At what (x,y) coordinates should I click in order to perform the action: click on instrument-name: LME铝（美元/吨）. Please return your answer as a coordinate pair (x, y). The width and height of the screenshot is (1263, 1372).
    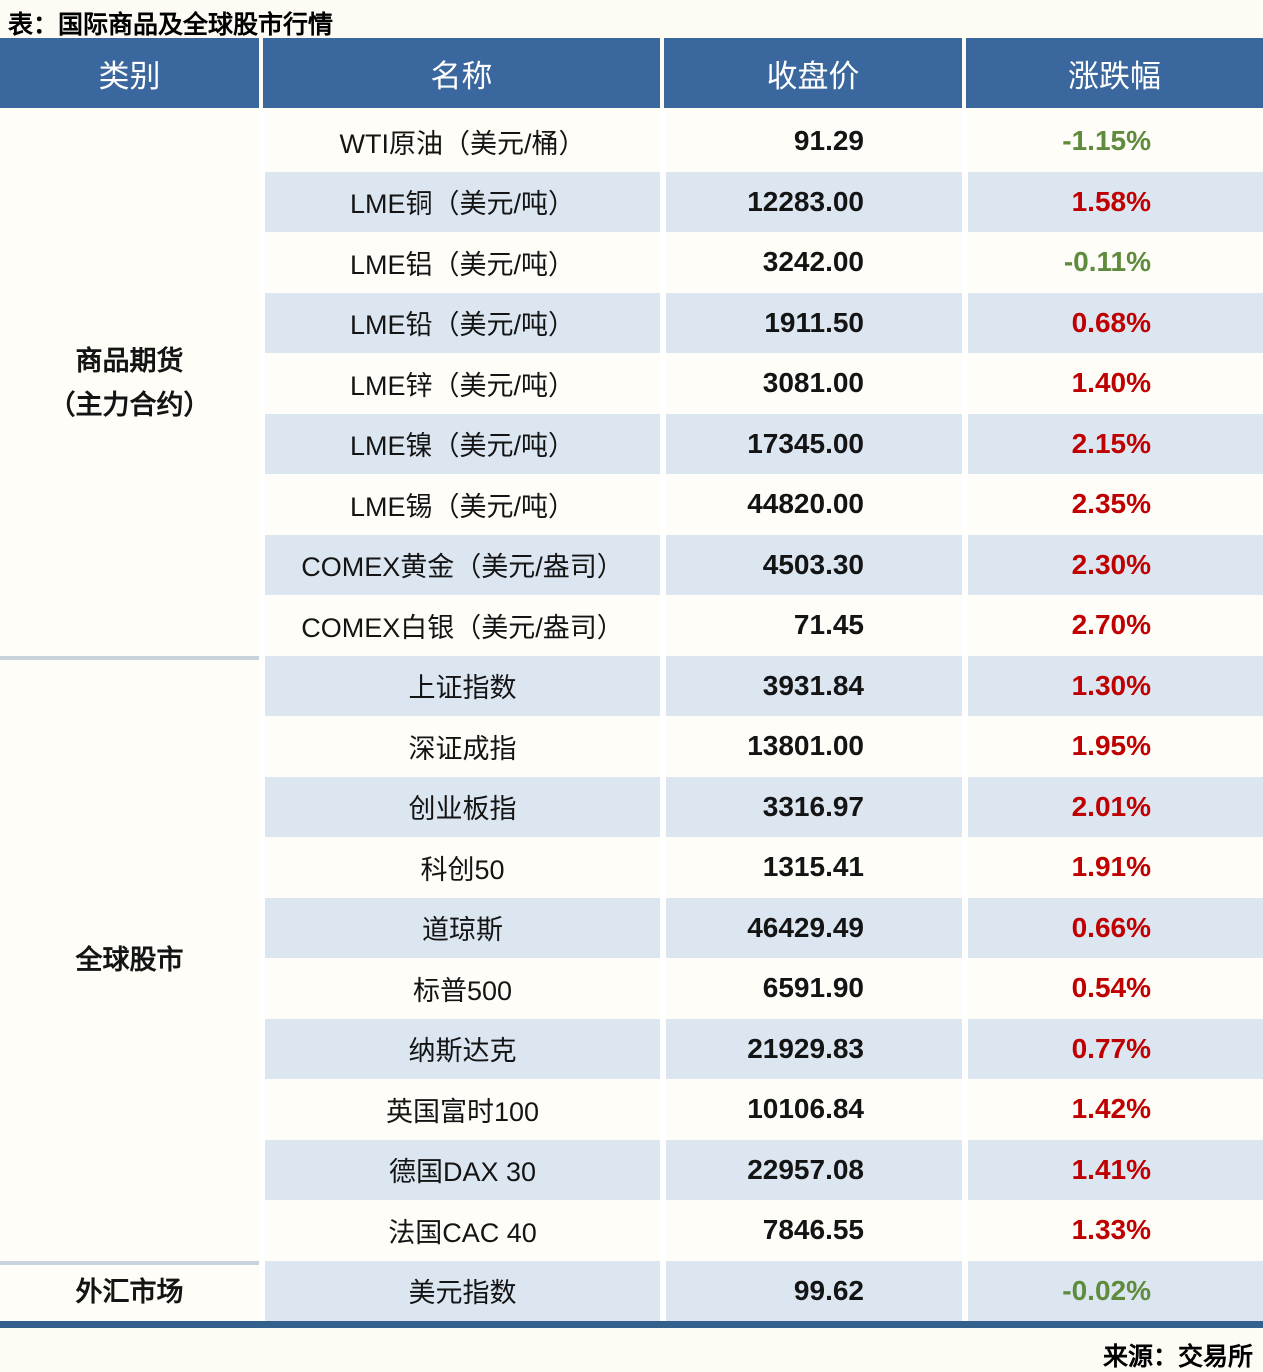
    Looking at the image, I should click on (459, 262).